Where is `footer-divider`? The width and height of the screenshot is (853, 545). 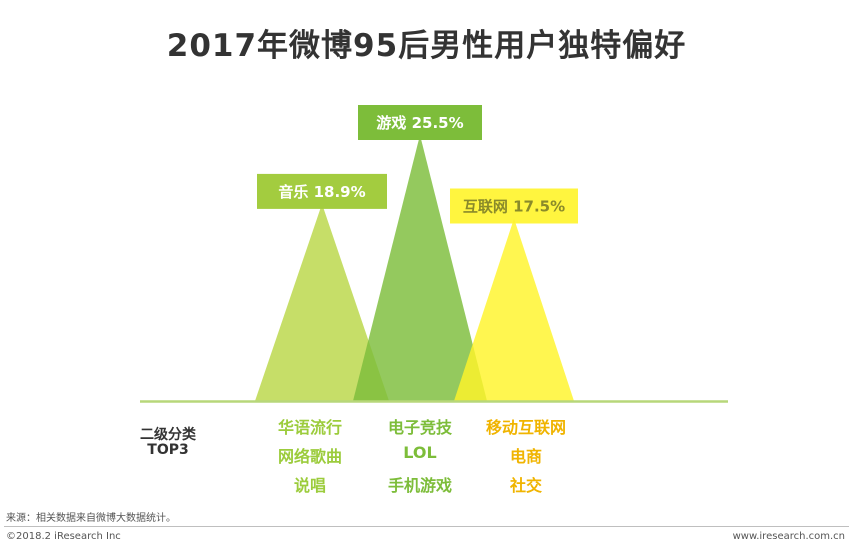 footer-divider is located at coordinates (426, 526).